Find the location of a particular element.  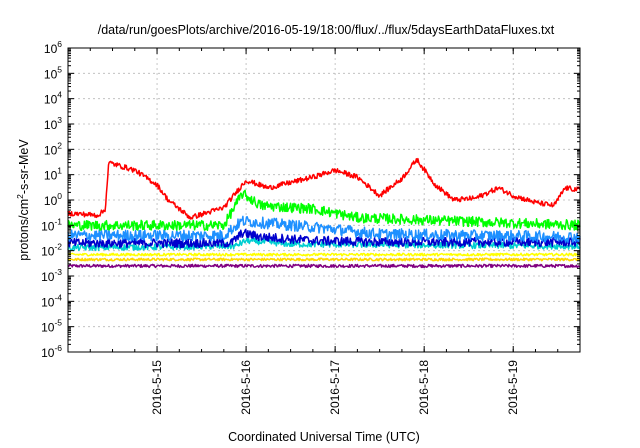

y-tick-exp: 0 is located at coordinates (59, 196).